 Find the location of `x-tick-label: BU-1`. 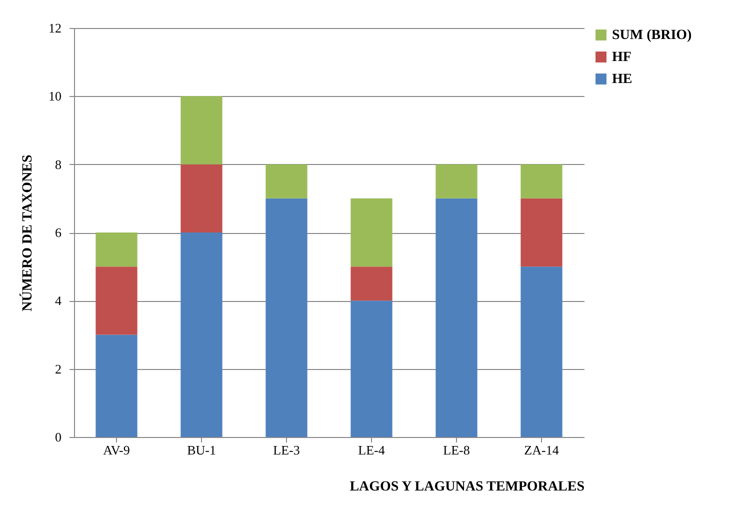

x-tick-label: BU-1 is located at coordinates (201, 450).